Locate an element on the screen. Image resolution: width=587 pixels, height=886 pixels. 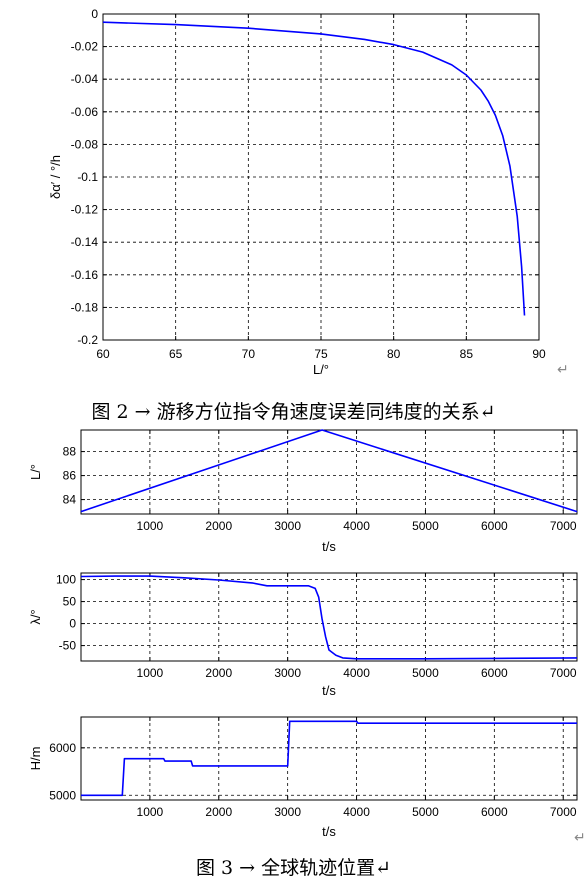
y-tick-label: -0.18 is located at coordinates (85, 307).